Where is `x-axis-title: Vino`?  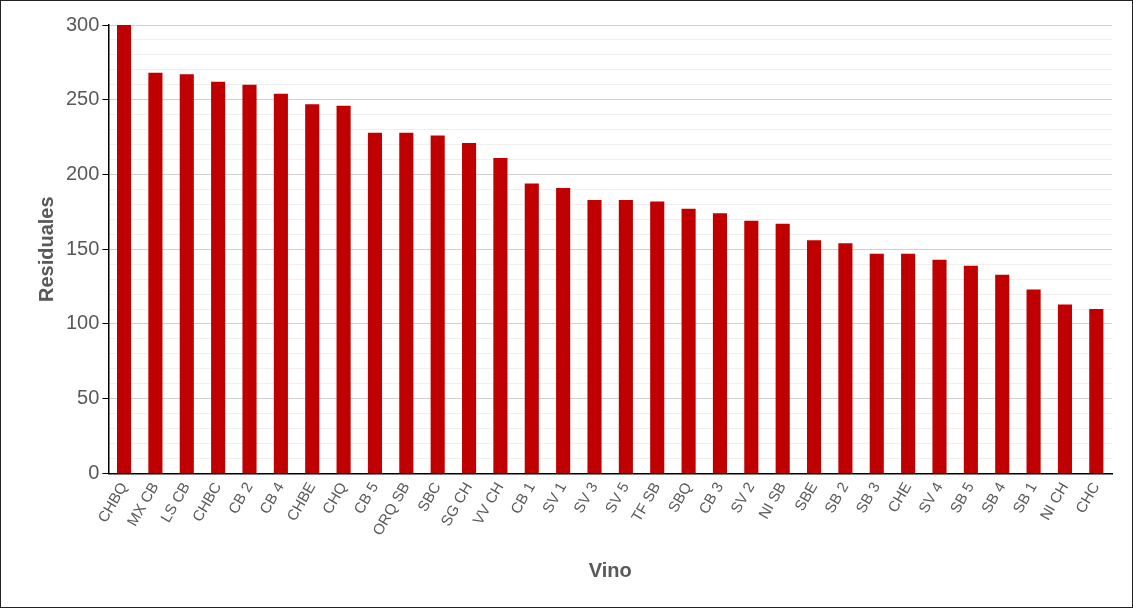 x-axis-title: Vino is located at coordinates (610, 569).